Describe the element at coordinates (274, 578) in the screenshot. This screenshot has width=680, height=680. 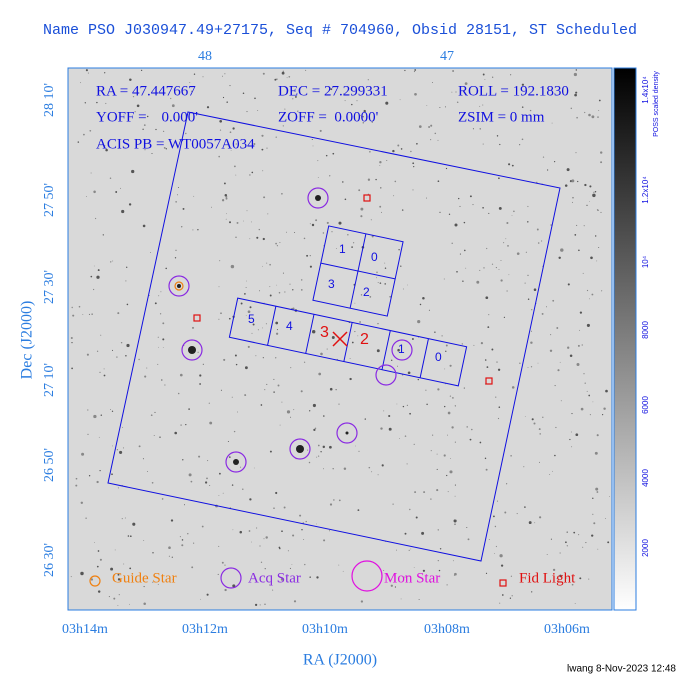
I see `legend-label: Acq Star` at that location.